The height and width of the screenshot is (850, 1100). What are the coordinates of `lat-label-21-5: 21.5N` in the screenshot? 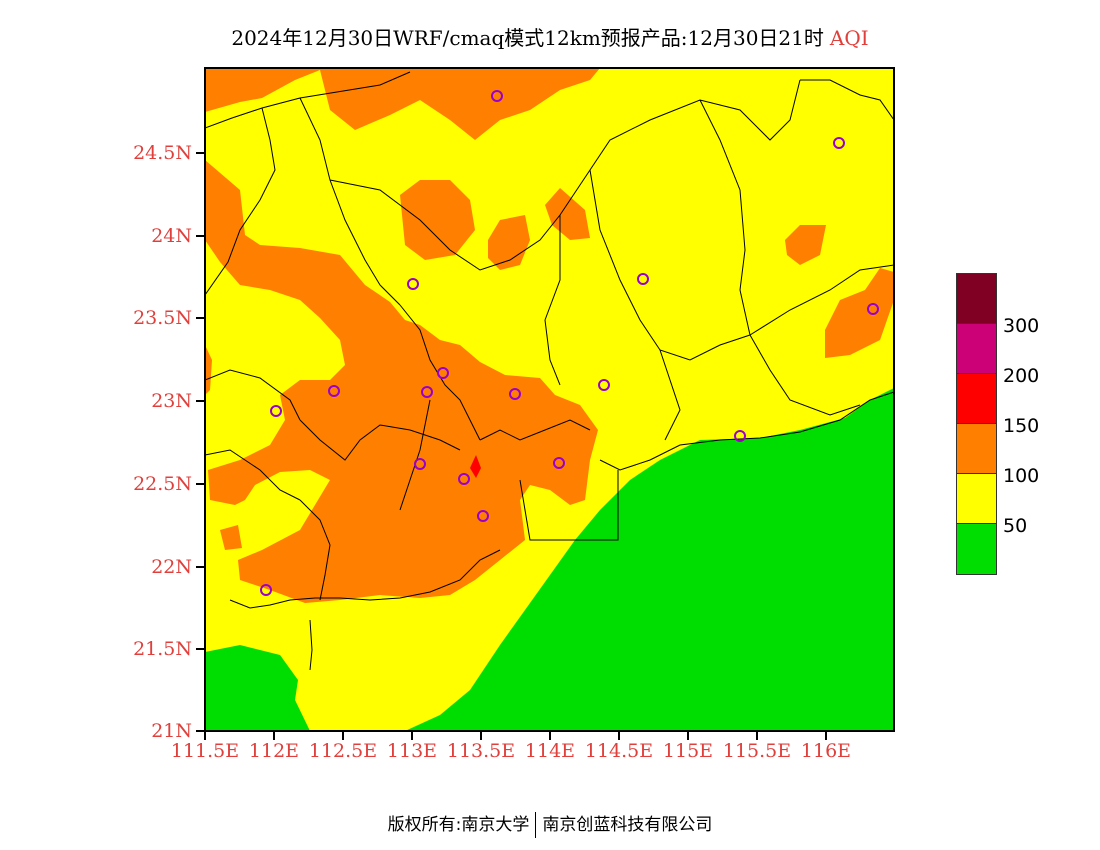 It's located at (162, 649).